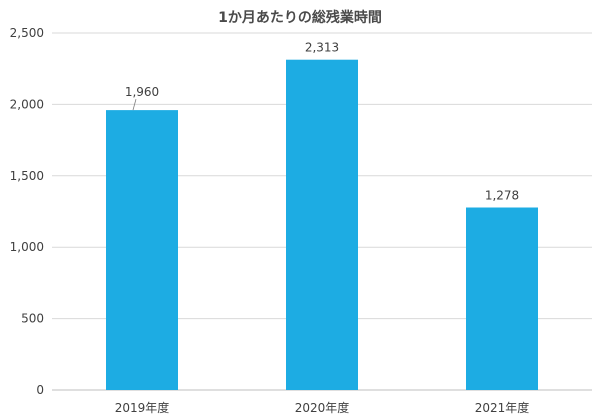 The width and height of the screenshot is (600, 420). What do you see at coordinates (134, 105) in the screenshot?
I see `data-label-leader-line` at bounding box center [134, 105].